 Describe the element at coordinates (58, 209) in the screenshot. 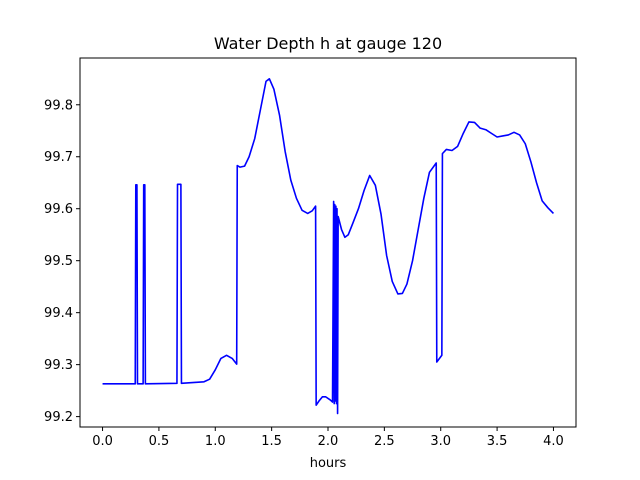

I see `y-tick-label: 99.6` at that location.